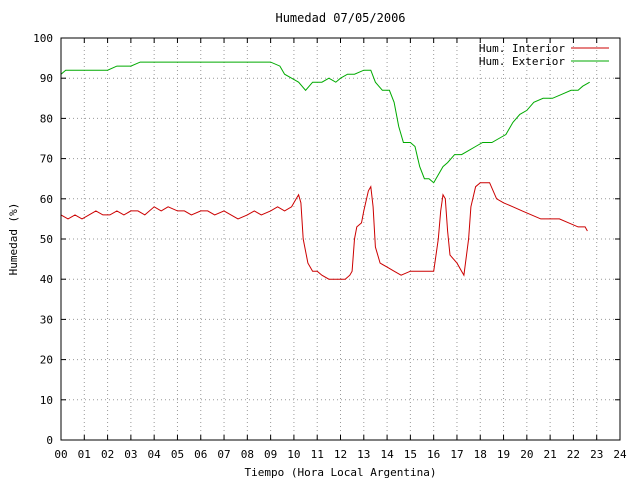 This screenshot has width=640, height=485. Describe the element at coordinates (200, 454) in the screenshot. I see `x-tick-label: 06` at that location.